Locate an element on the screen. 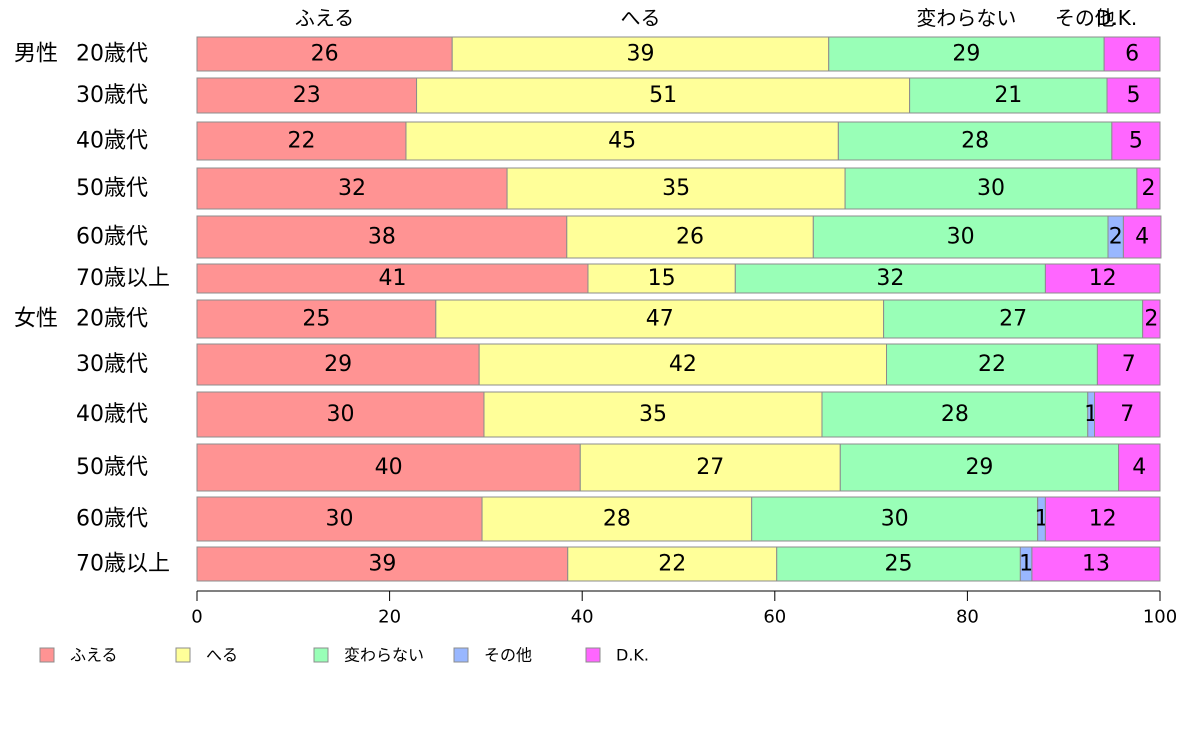 This screenshot has width=1188, height=736. data-label: 38 is located at coordinates (382, 237).